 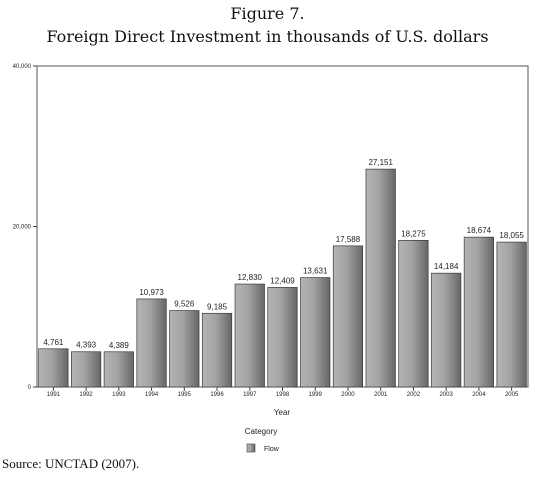 I want to click on x-tick-label: 1994, so click(x=152, y=395).